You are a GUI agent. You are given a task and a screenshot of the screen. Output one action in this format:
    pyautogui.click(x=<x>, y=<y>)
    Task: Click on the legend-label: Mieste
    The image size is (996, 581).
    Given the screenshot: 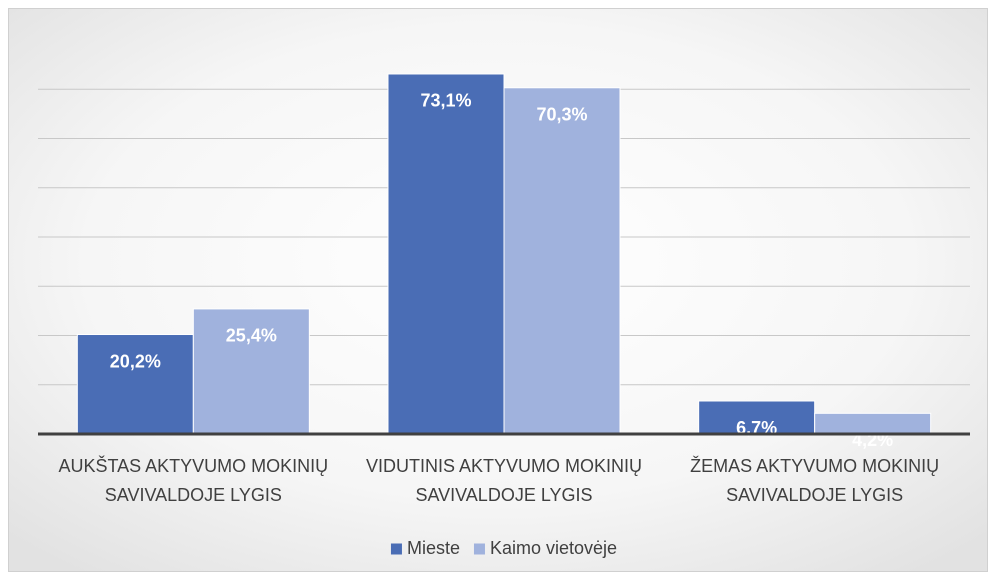 What is the action you would take?
    pyautogui.click(x=433, y=548)
    